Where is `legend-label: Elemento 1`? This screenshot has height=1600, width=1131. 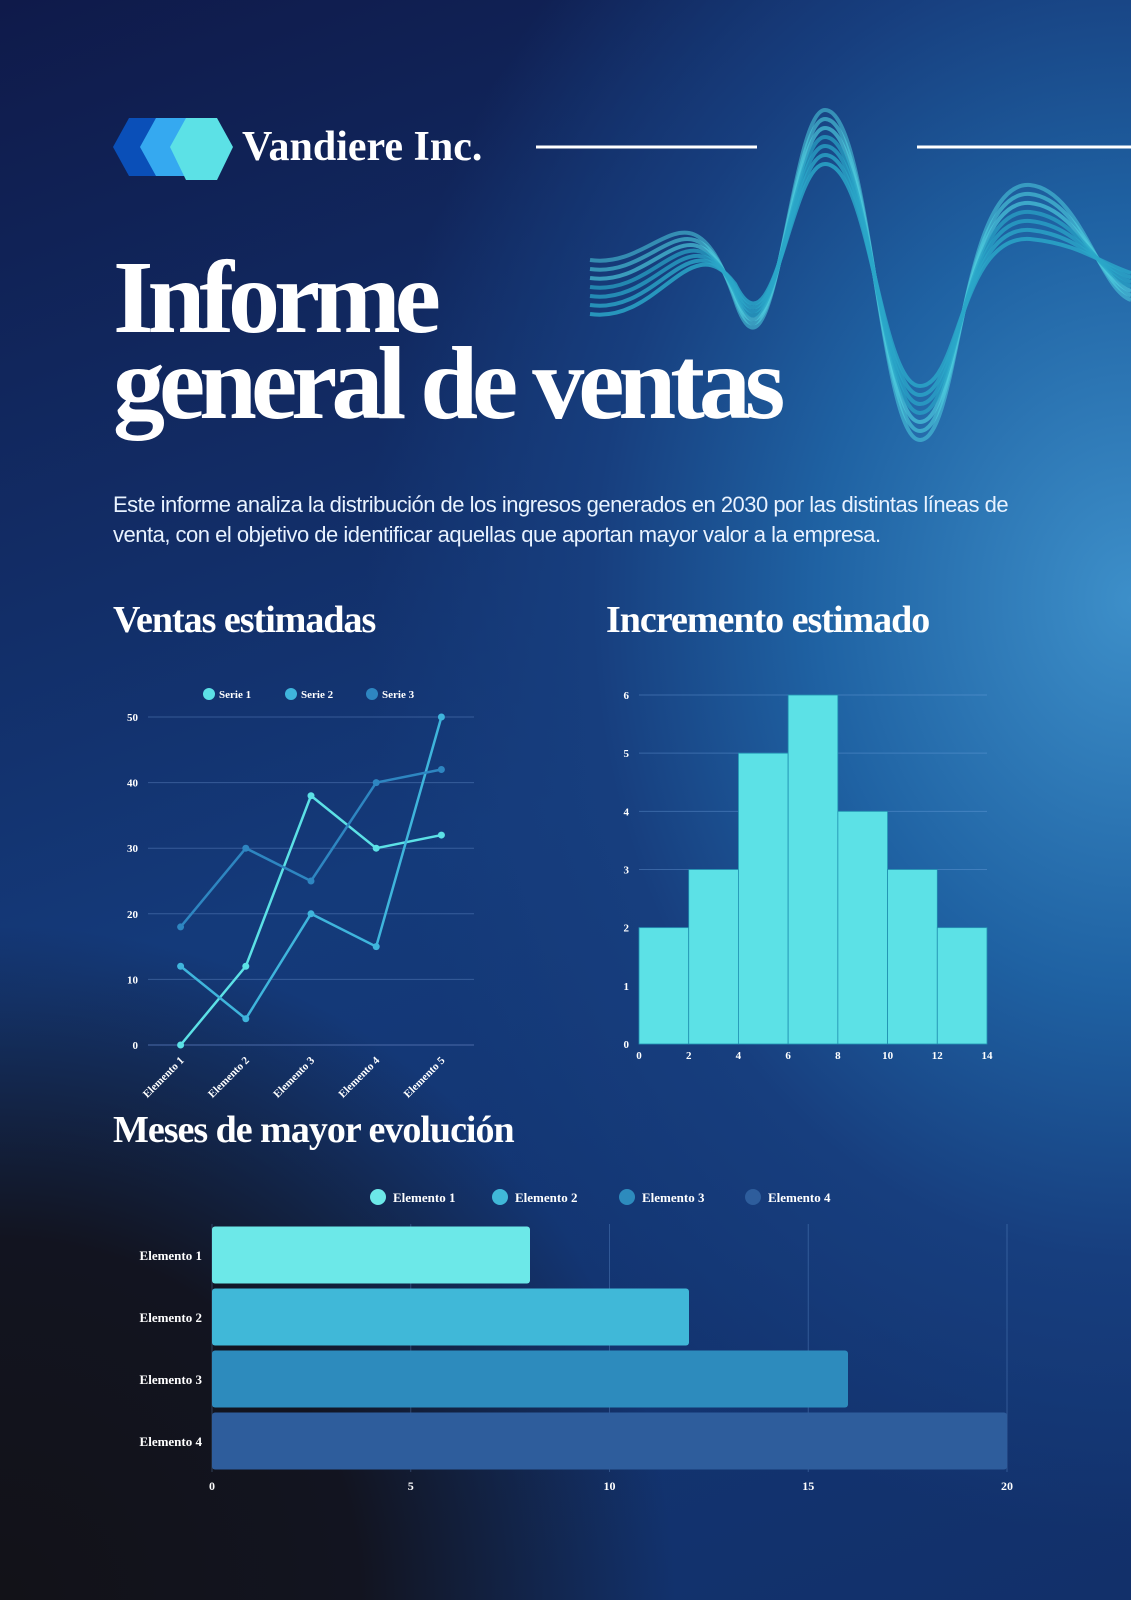
legend-label: Elemento 1 is located at coordinates (424, 1197).